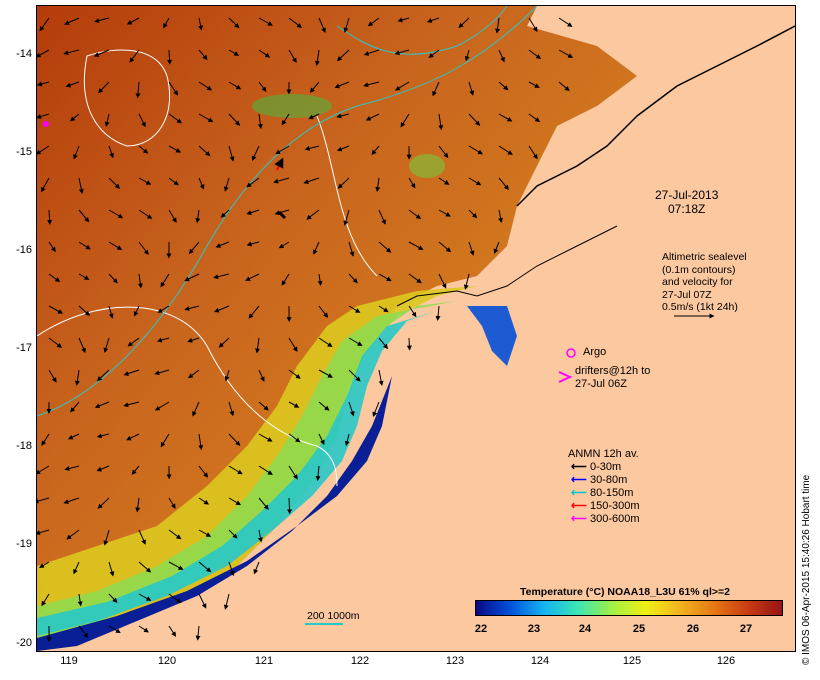 This screenshot has width=820, height=680. Describe the element at coordinates (697, 282) in the screenshot. I see `altimetry-line: and velocity for` at that location.